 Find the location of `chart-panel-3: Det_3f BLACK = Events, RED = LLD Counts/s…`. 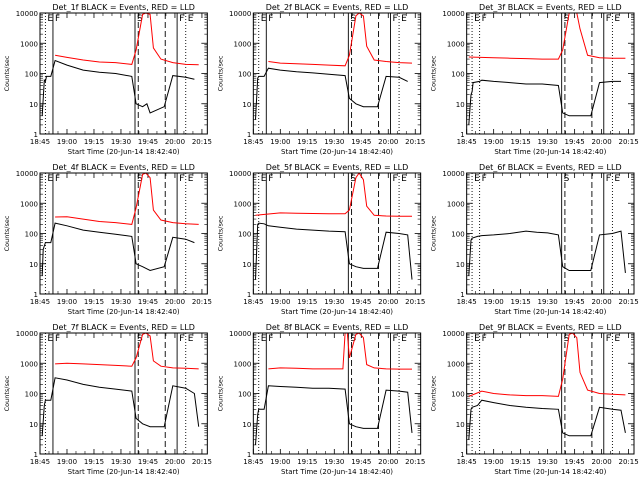

chart-panel-3: Det_3f BLACK = Events, RED = LLD Counts/s… is located at coordinates (534, 79).